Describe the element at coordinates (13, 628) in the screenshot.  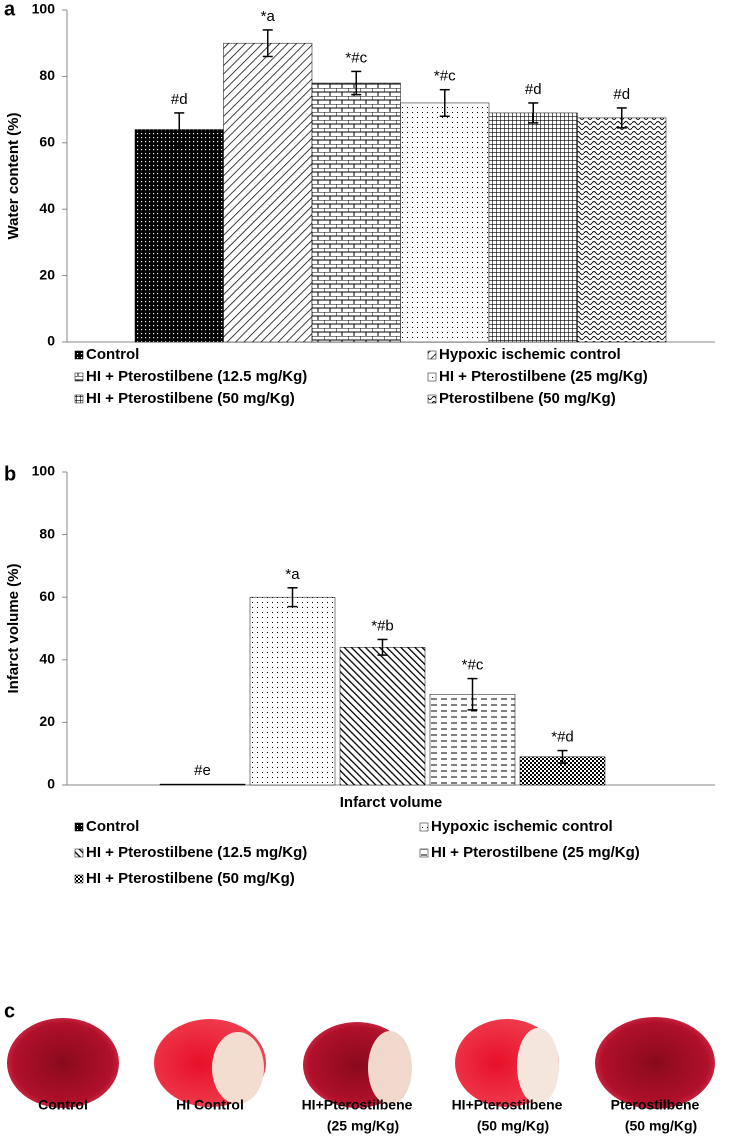
I see `y-axis-label: Infarct volume (%)` at that location.